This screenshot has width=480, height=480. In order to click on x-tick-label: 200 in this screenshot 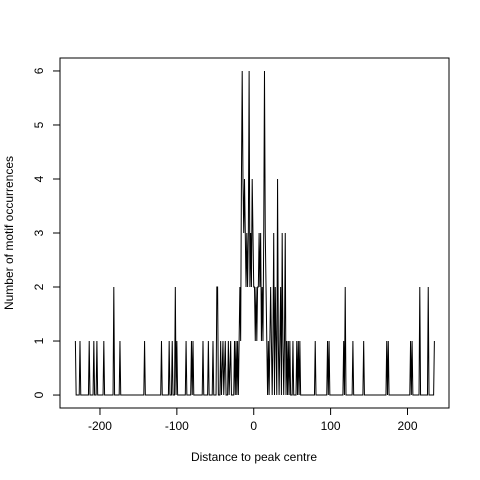, I will do `click(407, 426)`.